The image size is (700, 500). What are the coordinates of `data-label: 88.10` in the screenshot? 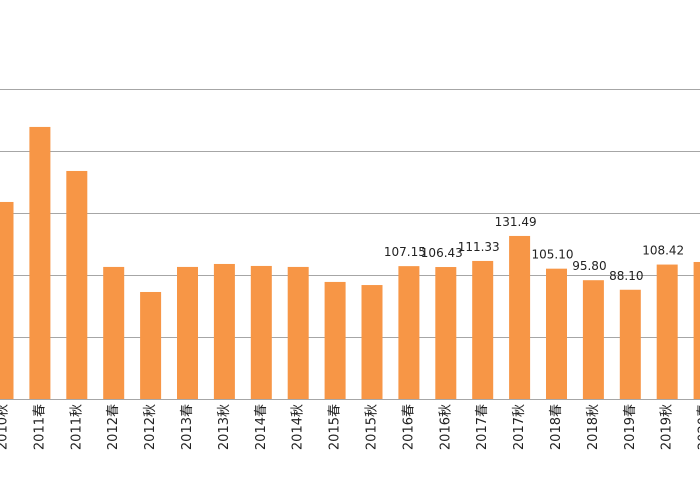 It's located at (626, 276).